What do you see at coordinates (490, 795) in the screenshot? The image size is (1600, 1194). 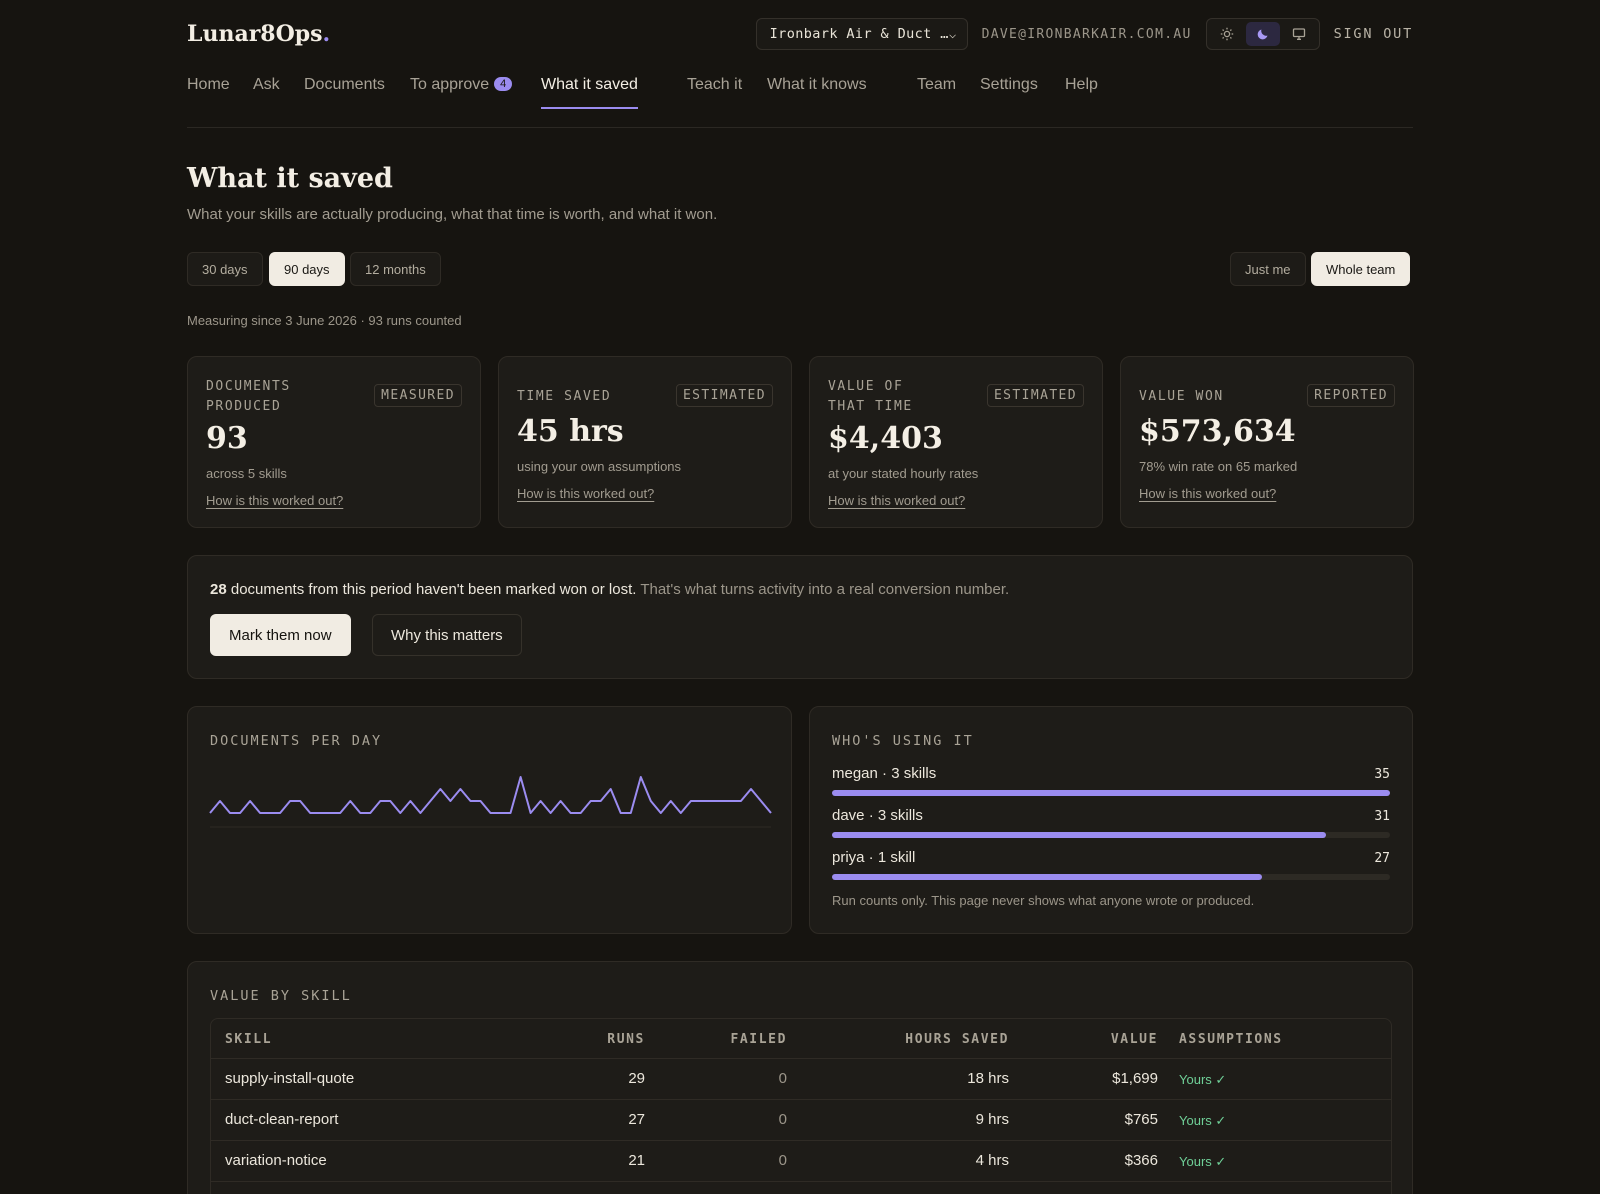 I see `documents-series-line` at bounding box center [490, 795].